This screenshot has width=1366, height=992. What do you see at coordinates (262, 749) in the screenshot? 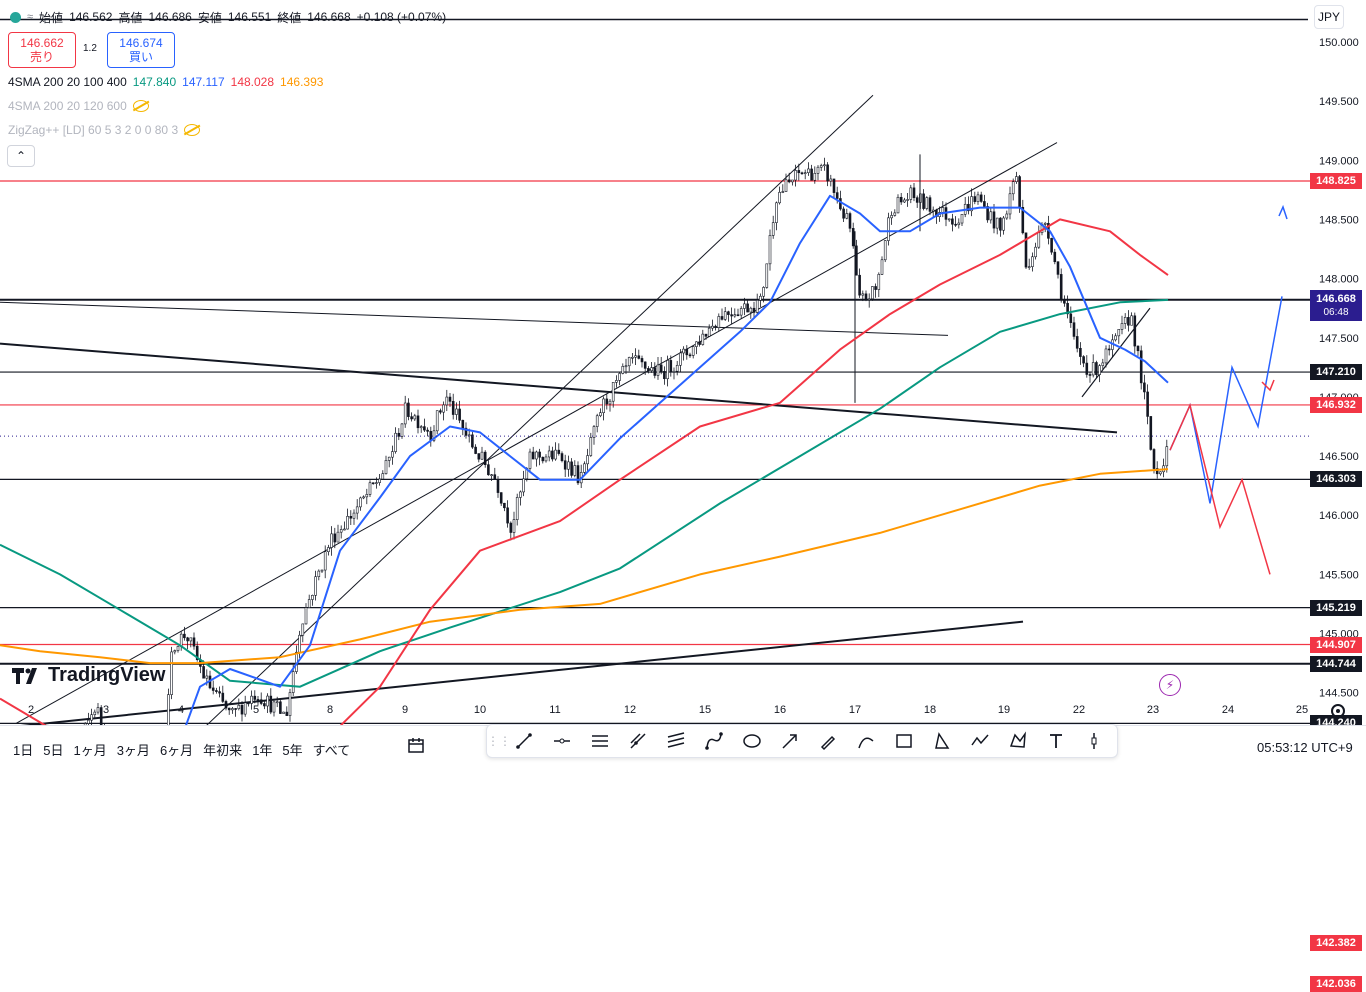
I see `range-button: 1年` at bounding box center [262, 749].